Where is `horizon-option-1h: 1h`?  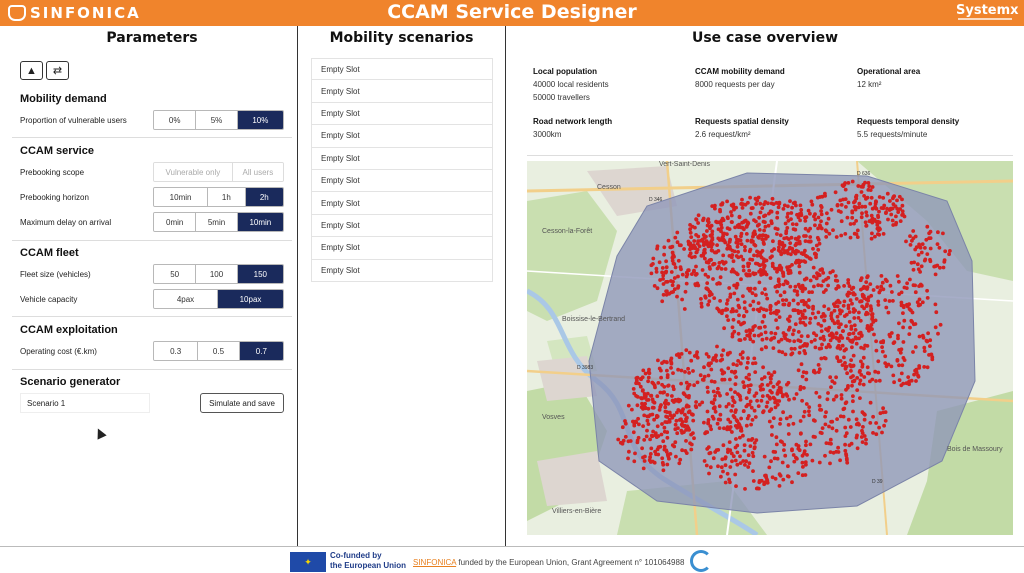
horizon-option-1h: 1h is located at coordinates (226, 197).